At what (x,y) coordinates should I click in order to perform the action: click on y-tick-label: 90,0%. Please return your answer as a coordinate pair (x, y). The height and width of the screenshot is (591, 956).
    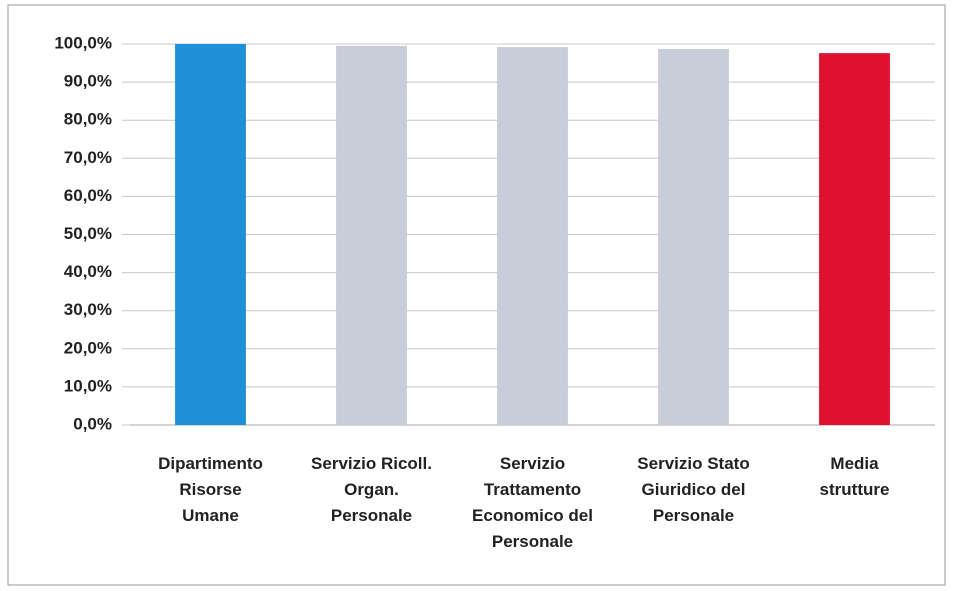
    Looking at the image, I should click on (88, 81).